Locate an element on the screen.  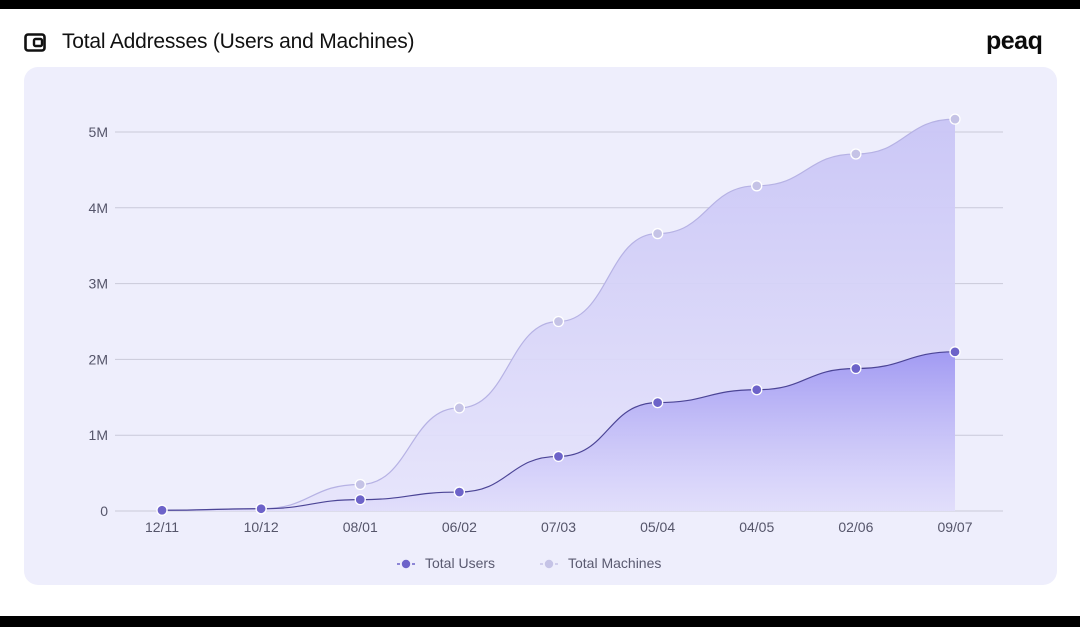
legend-item-machines: Total Machines is located at coordinates (600, 563).